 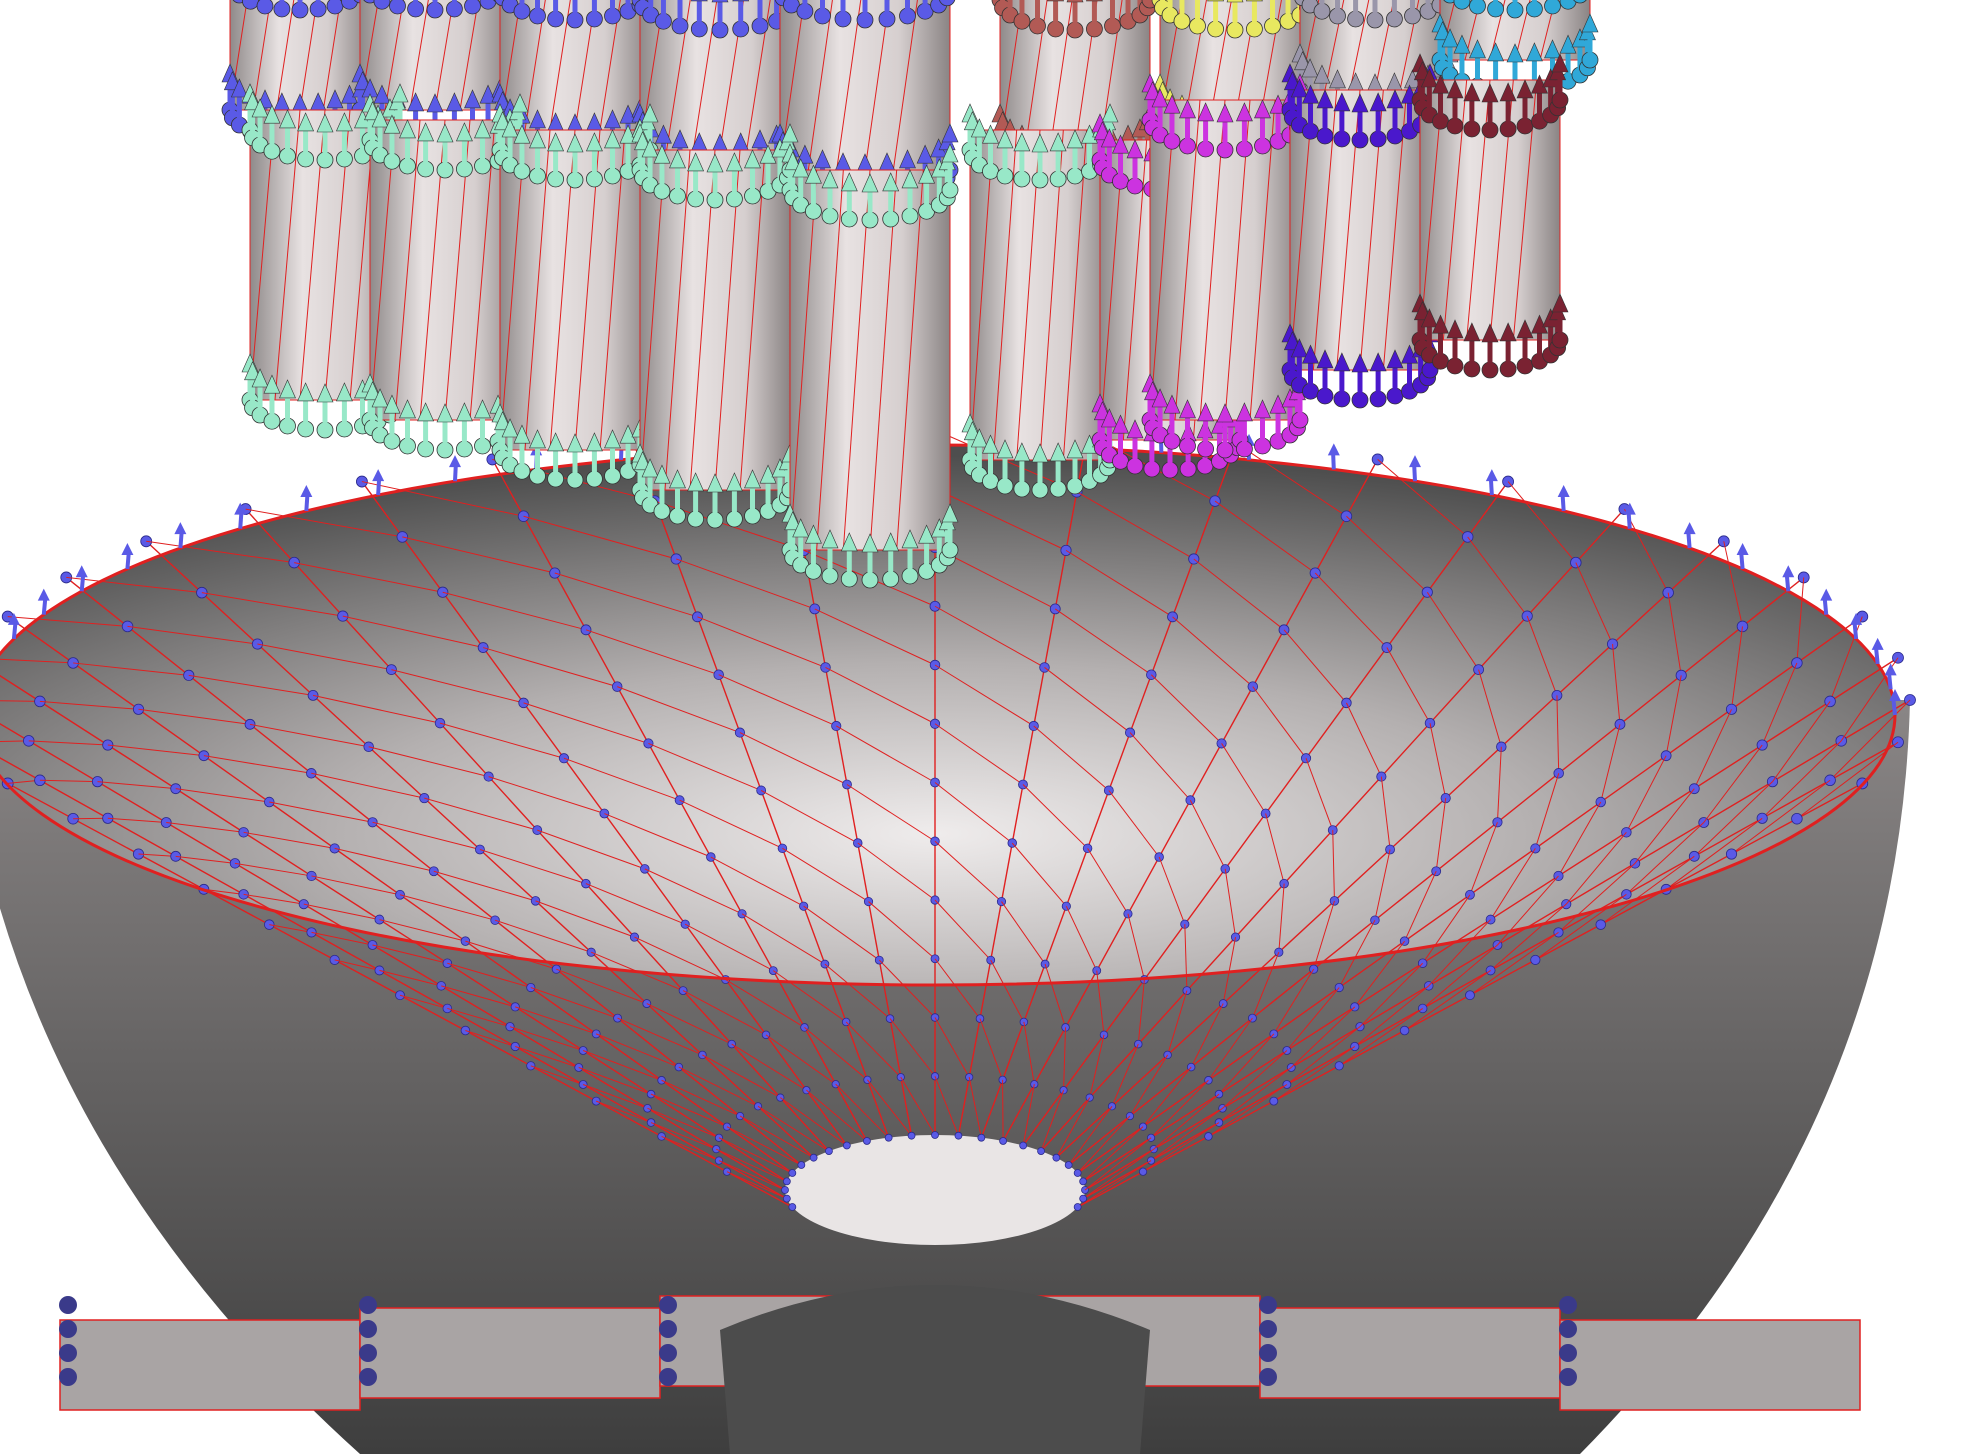 What do you see at coordinates (510, 1353) in the screenshot?
I see `bowl-band-segment` at bounding box center [510, 1353].